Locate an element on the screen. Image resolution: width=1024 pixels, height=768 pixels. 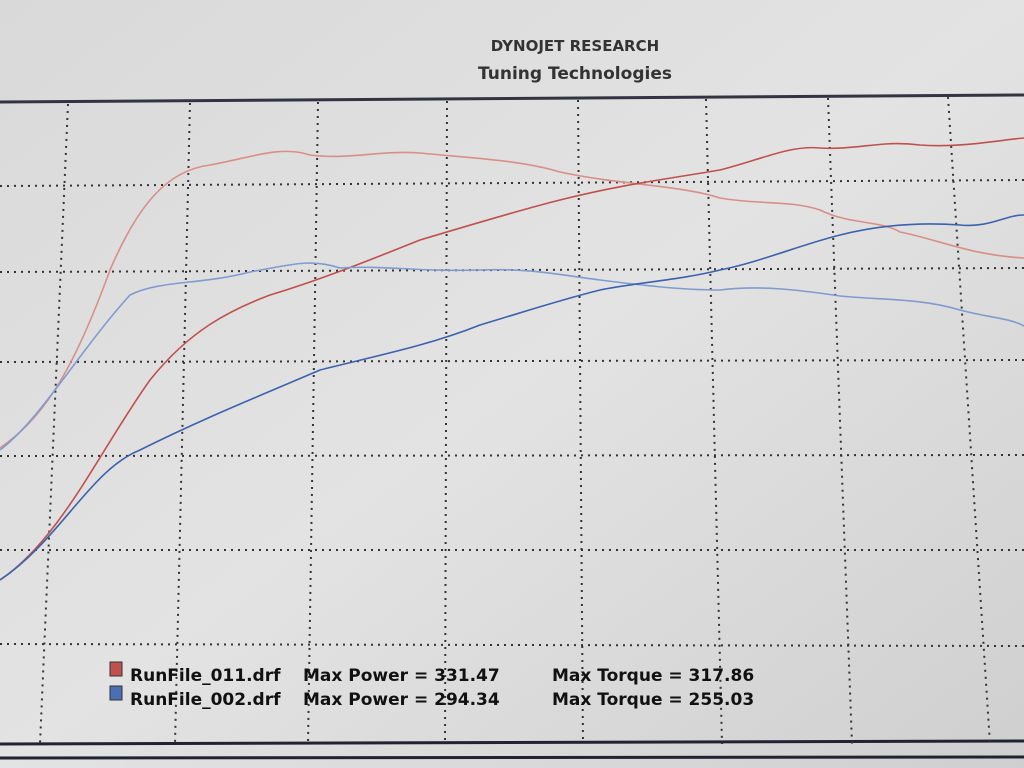
legend-power: Max Power = 331.47 is located at coordinates (401, 676).